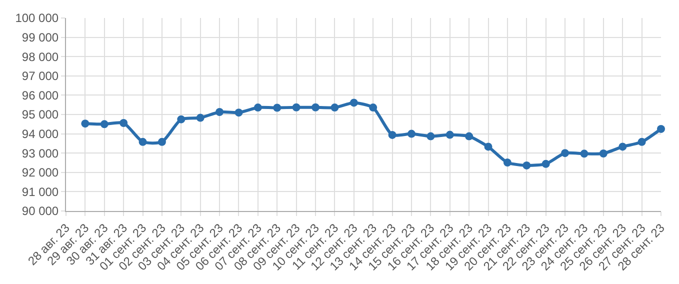 Image resolution: width=679 pixels, height=284 pixels. I want to click on y-tick-label: 91 000, so click(40, 191).